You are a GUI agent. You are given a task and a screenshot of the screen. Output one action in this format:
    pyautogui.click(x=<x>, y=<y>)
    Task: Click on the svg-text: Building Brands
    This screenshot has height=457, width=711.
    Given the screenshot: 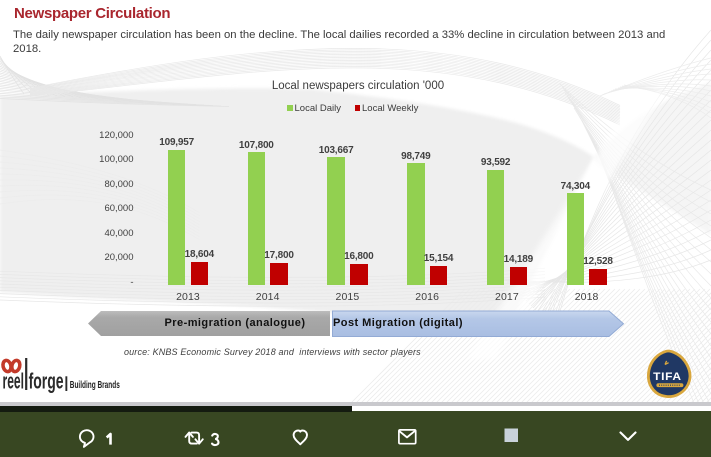 What is the action you would take?
    pyautogui.click(x=95, y=385)
    